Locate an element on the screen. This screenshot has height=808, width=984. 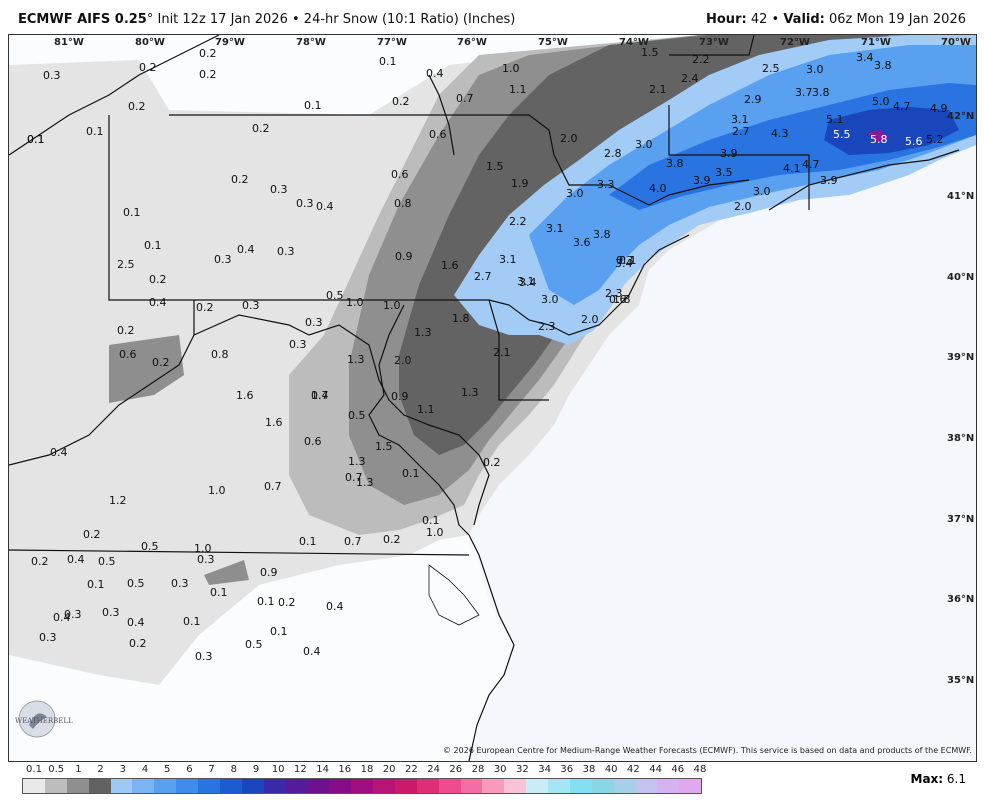
snow-value: 2.5 is located at coordinates (126, 264).